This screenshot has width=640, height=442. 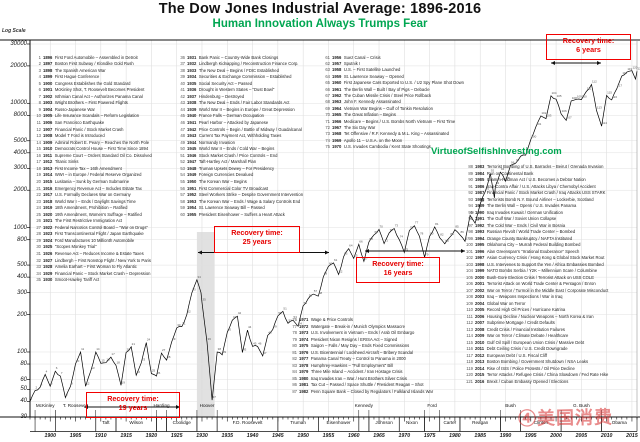 I want to click on event-marker: 40, so click(x=230, y=329).